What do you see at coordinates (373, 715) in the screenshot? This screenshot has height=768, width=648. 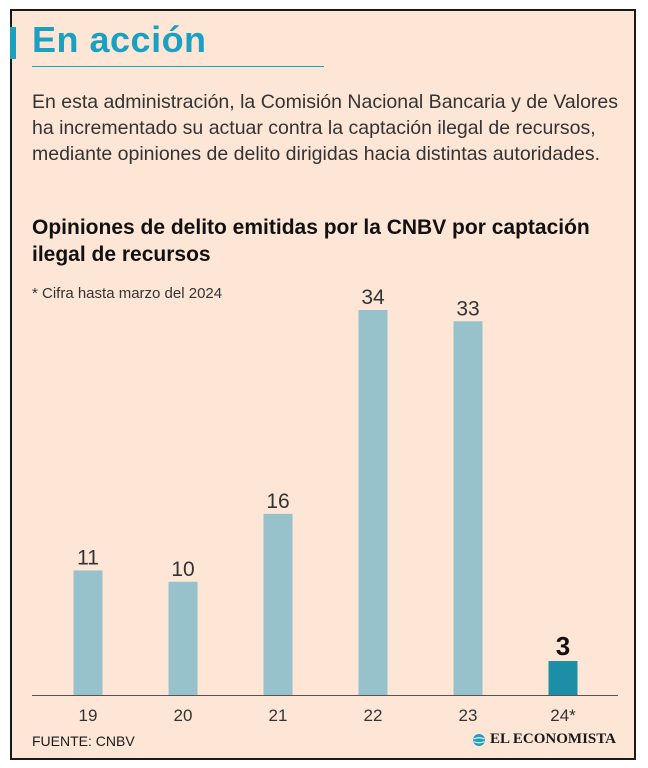 I see `x-tick-label: 22` at bounding box center [373, 715].